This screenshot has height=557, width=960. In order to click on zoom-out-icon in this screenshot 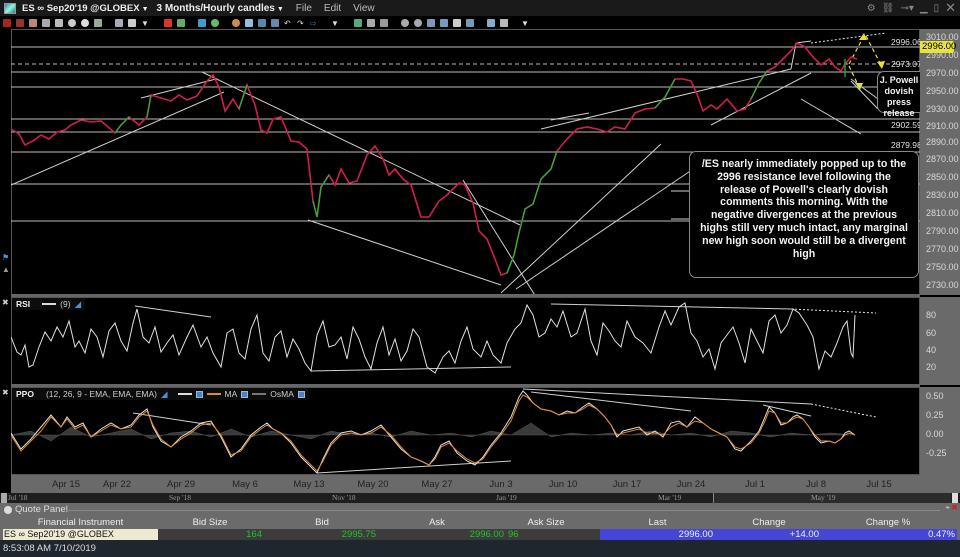, I will do `click(418, 22)`.